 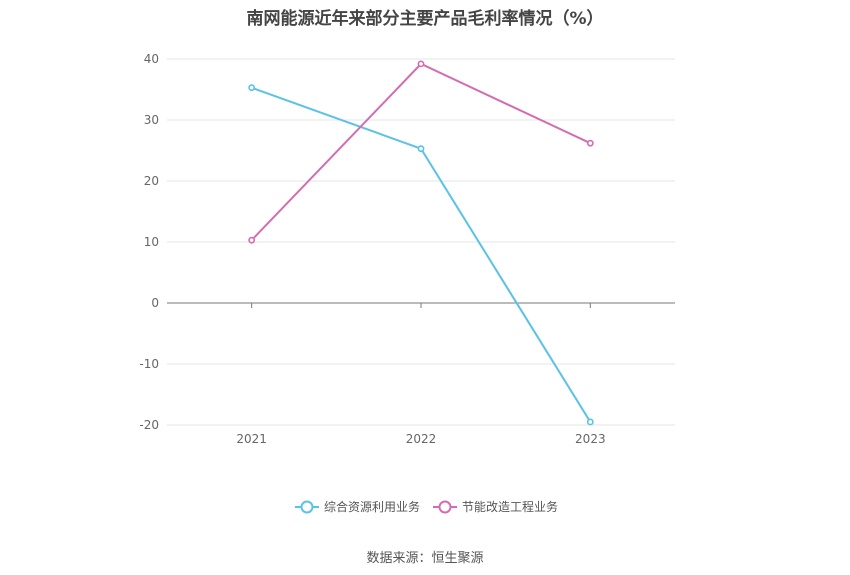 What do you see at coordinates (510, 506) in the screenshot?
I see `legend-label: 节能改造工程业务` at bounding box center [510, 506].